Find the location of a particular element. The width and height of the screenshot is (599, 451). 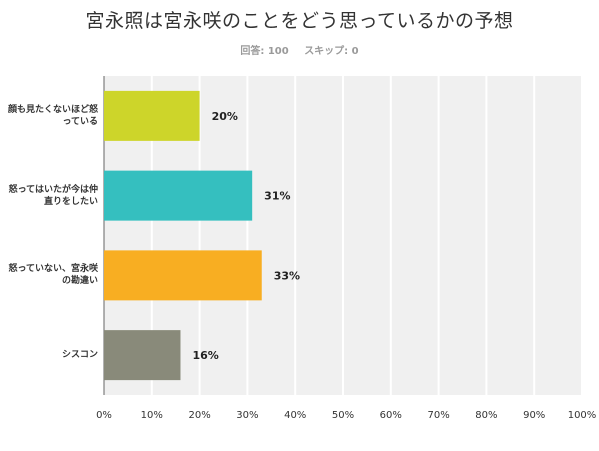

x-tick-label: 60% is located at coordinates (391, 415).